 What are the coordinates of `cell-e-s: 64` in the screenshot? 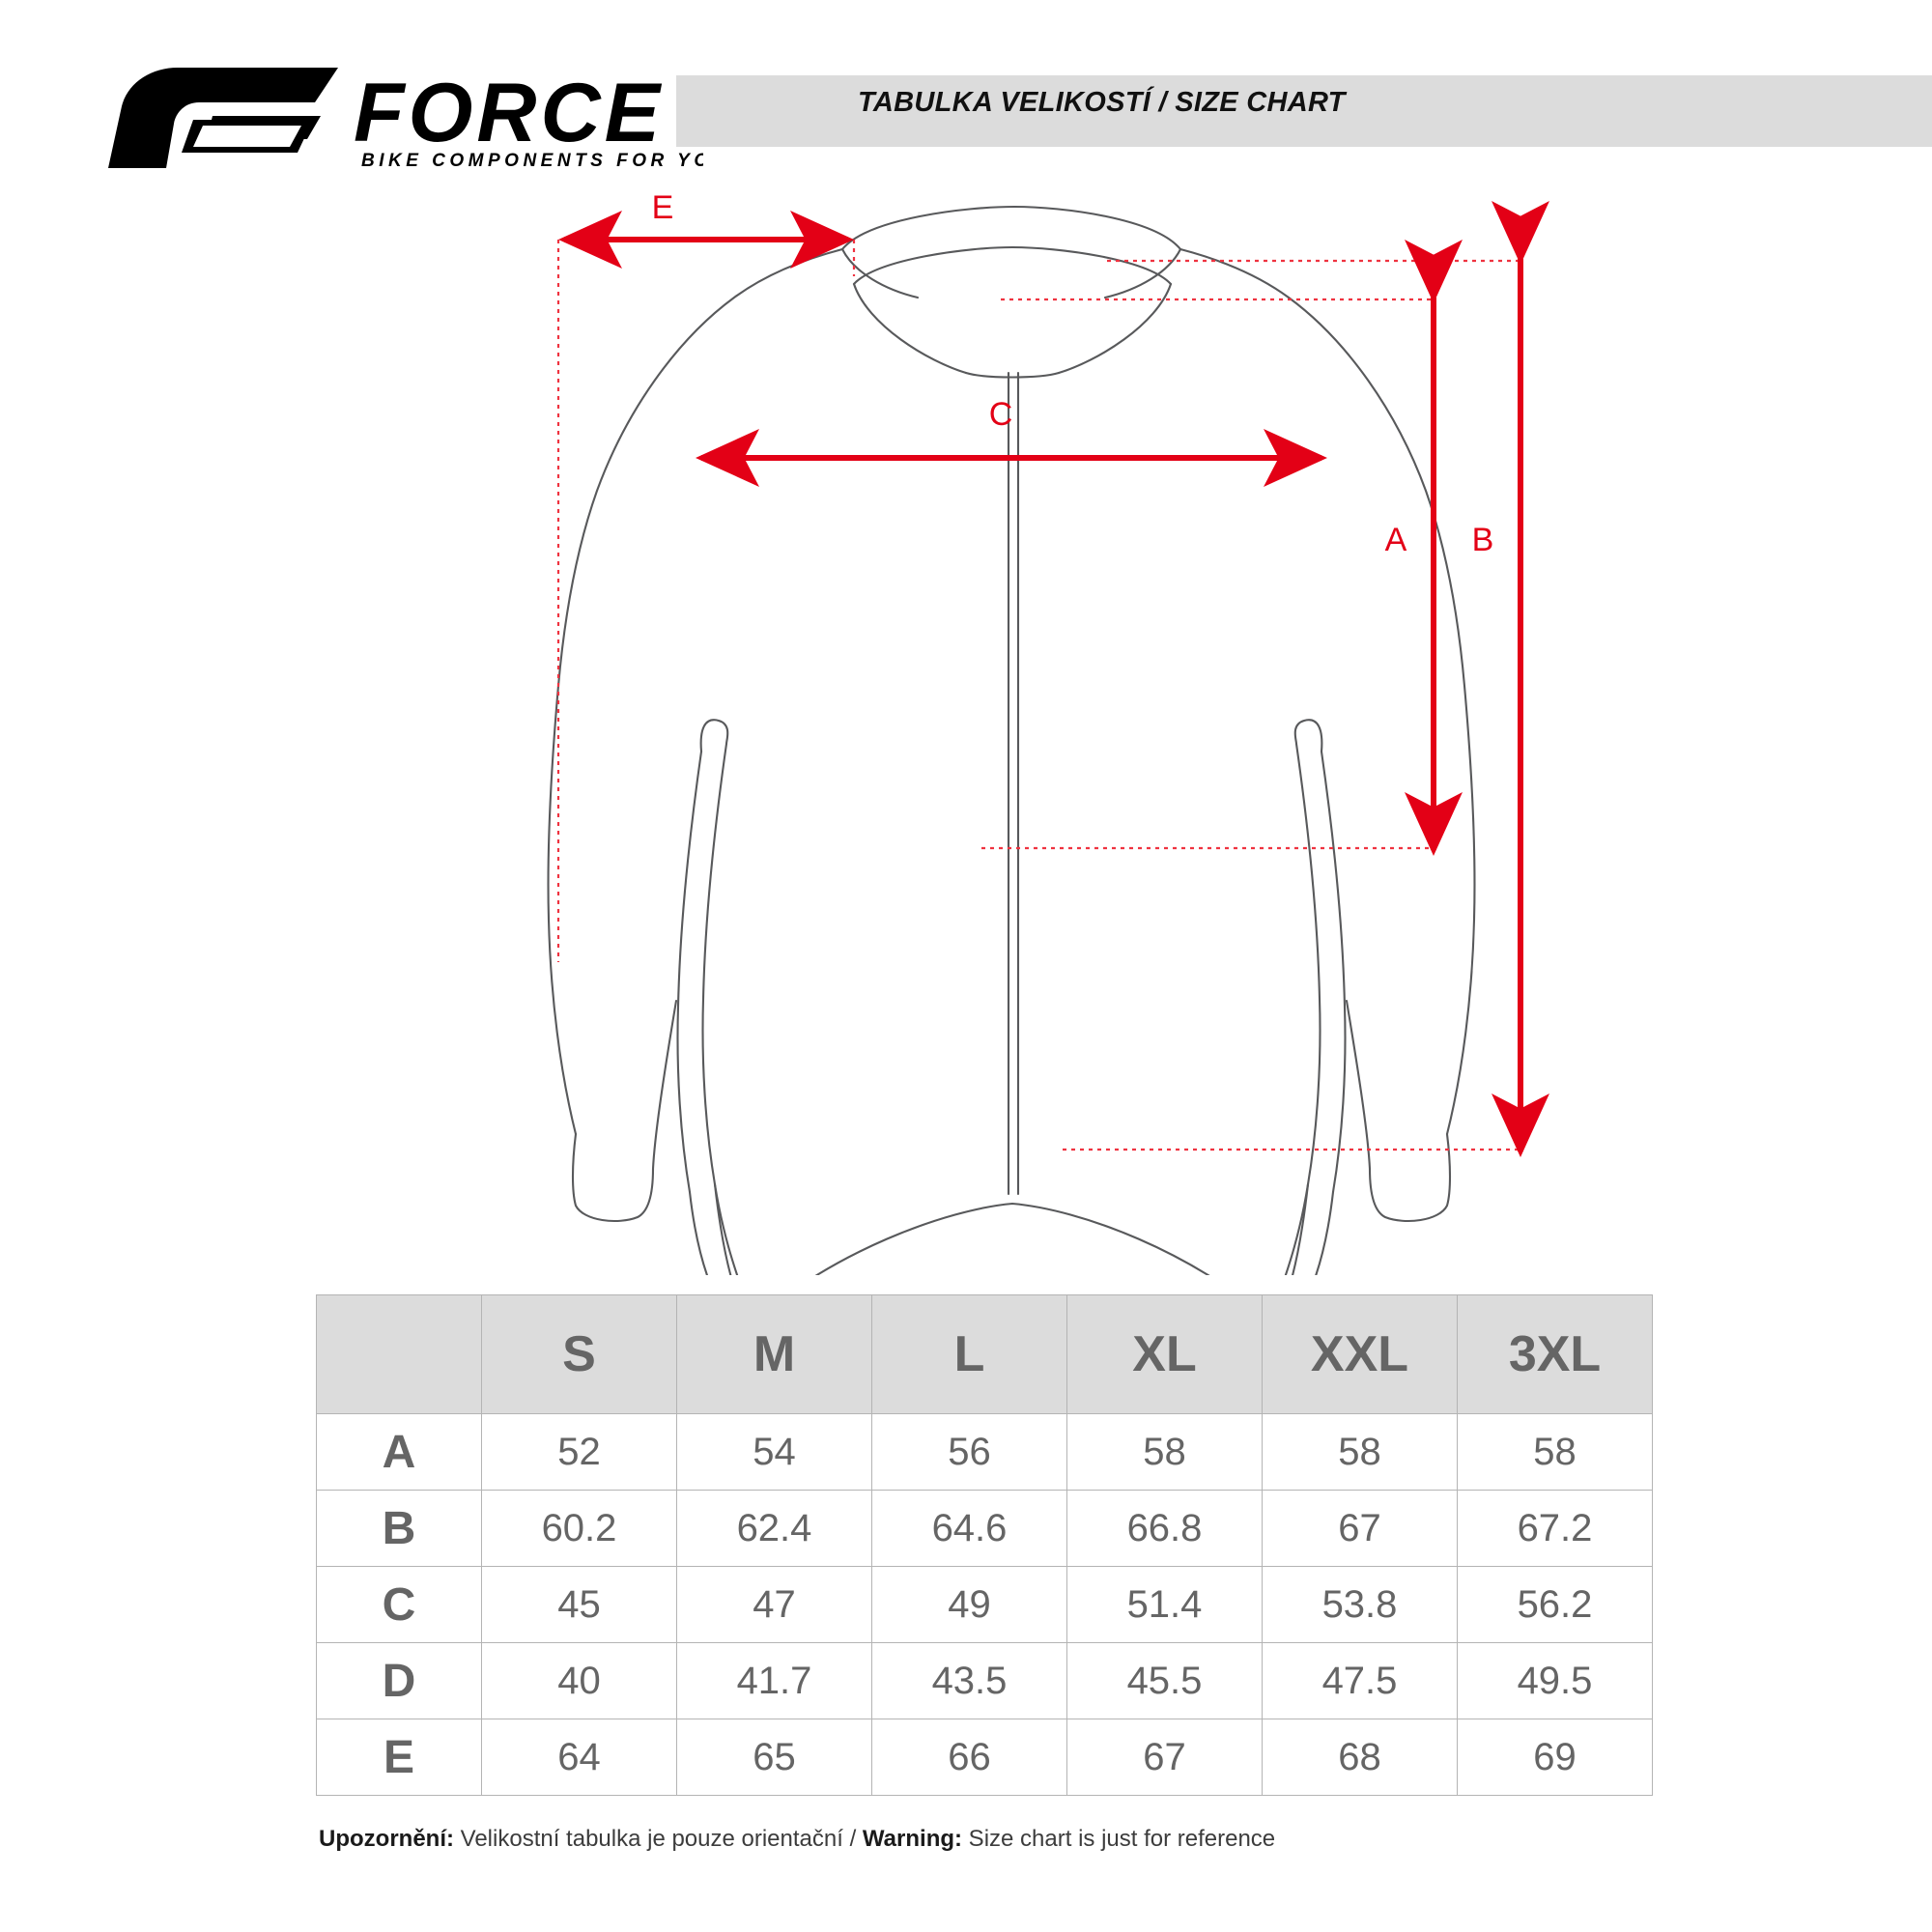 It's located at (579, 1757).